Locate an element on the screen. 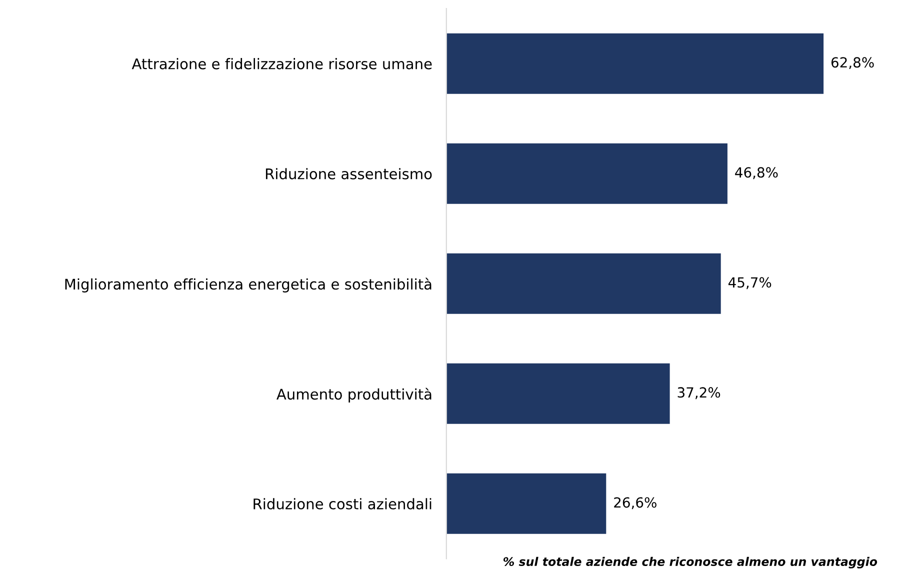 The height and width of the screenshot is (573, 900). annotation: % sul totale aziende che riconosce almeno un vantaggio is located at coordinates (690, 562).